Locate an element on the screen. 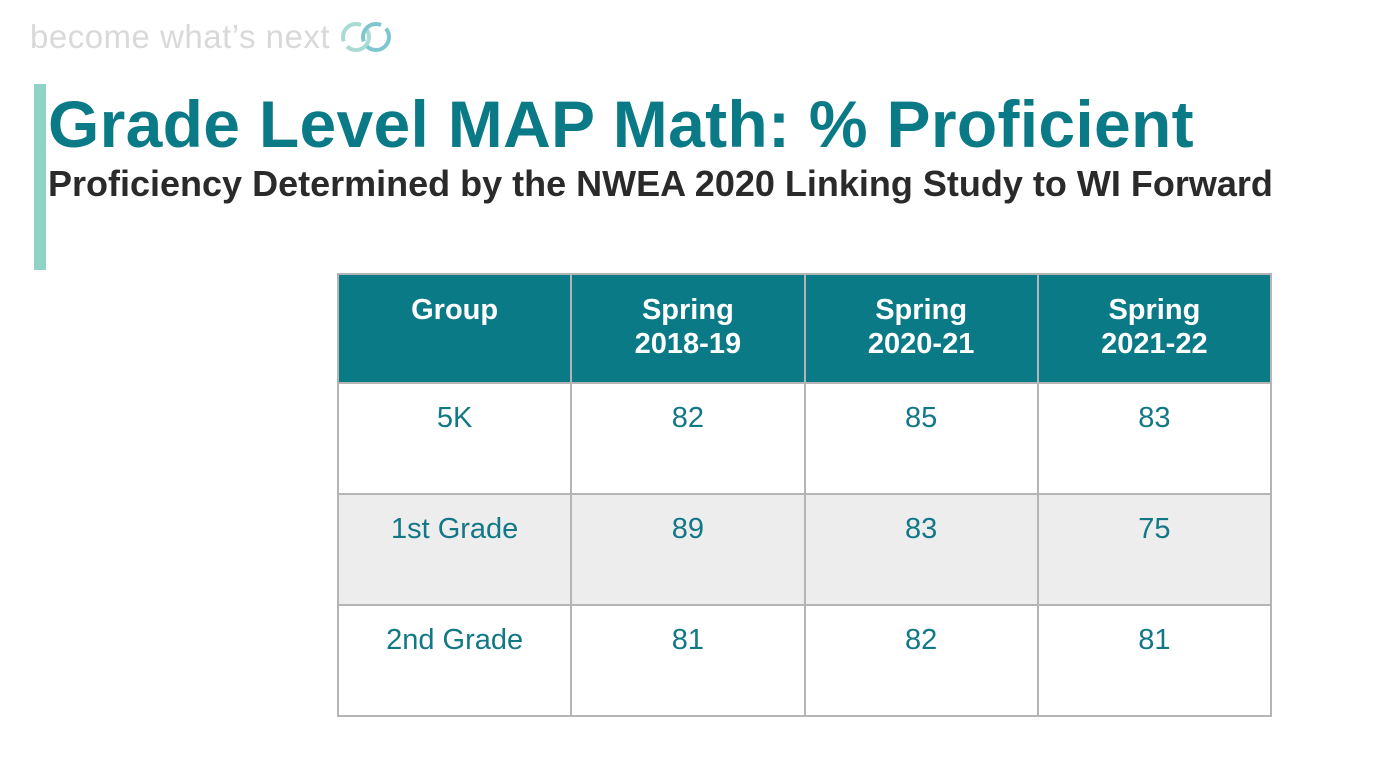 The height and width of the screenshot is (758, 1400). table-row: 1st Grade 89 83 75 is located at coordinates (804, 549).